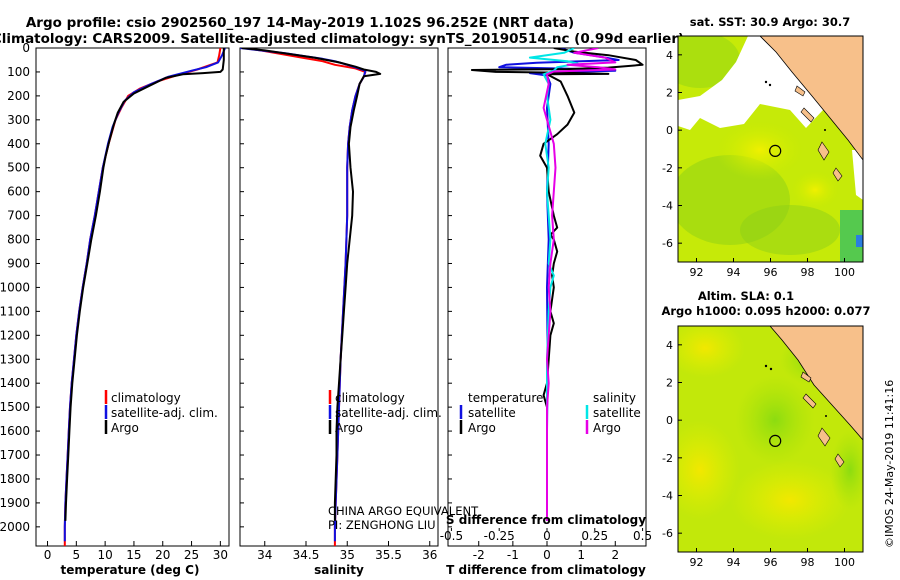  Describe the element at coordinates (851, 236) in the screenshot. I see `sst-cool-patch` at that location.